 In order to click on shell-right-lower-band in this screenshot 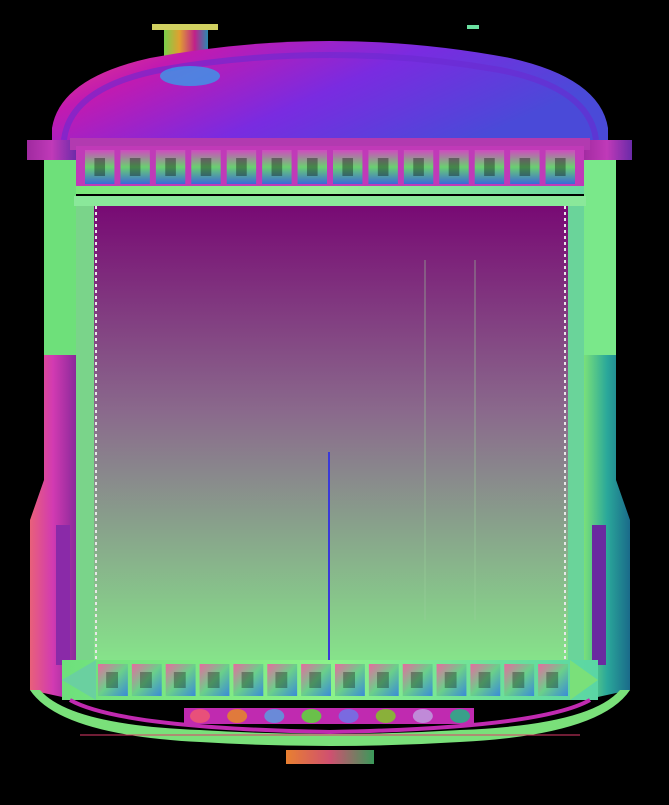, I will do `click(599, 595)`.